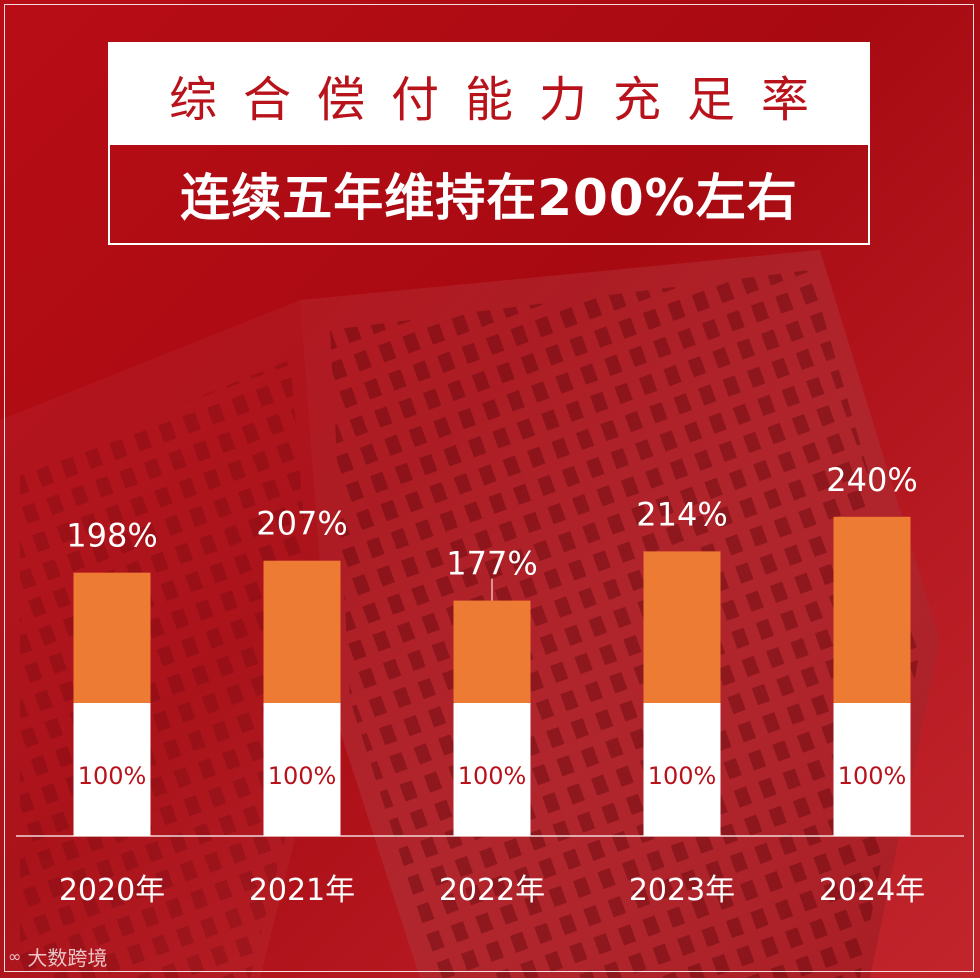 The image size is (980, 978). I want to click on watermark-text: 大数跨境, so click(67, 958).